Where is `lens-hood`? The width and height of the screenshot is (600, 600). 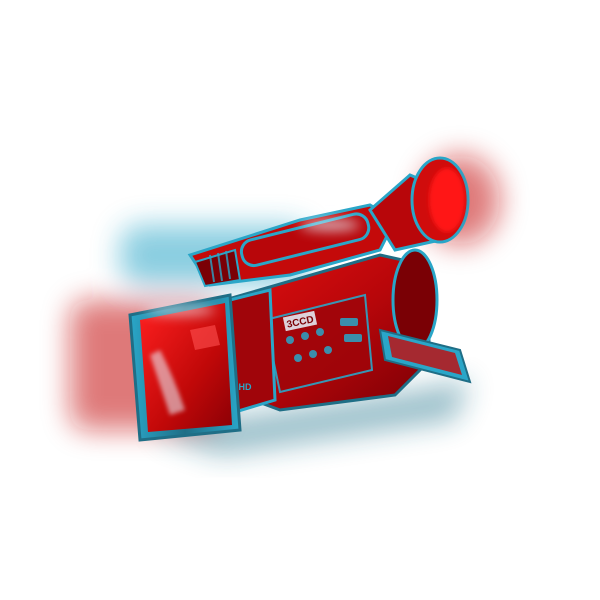
lens-hood is located at coordinates (185, 367).